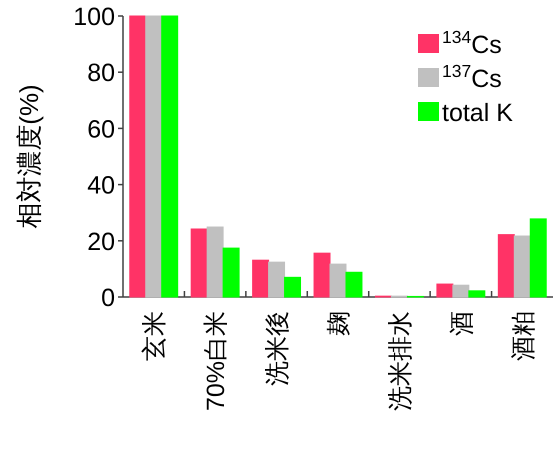 The height and width of the screenshot is (454, 557). I want to click on legend-label: $^{134}$Cs, so click(472, 43).